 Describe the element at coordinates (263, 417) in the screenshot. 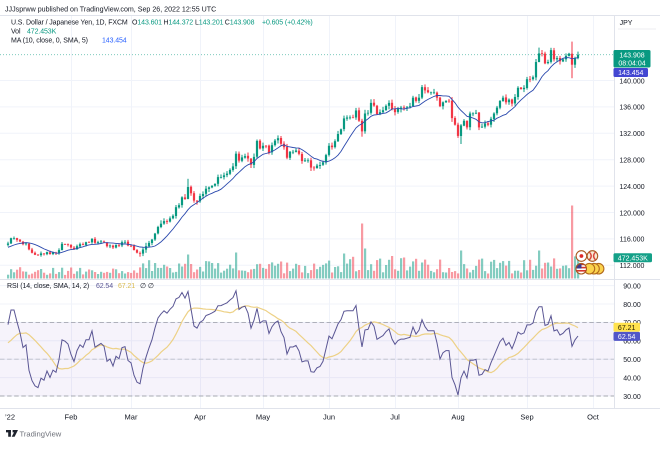

I see `svg-text: May` at that location.